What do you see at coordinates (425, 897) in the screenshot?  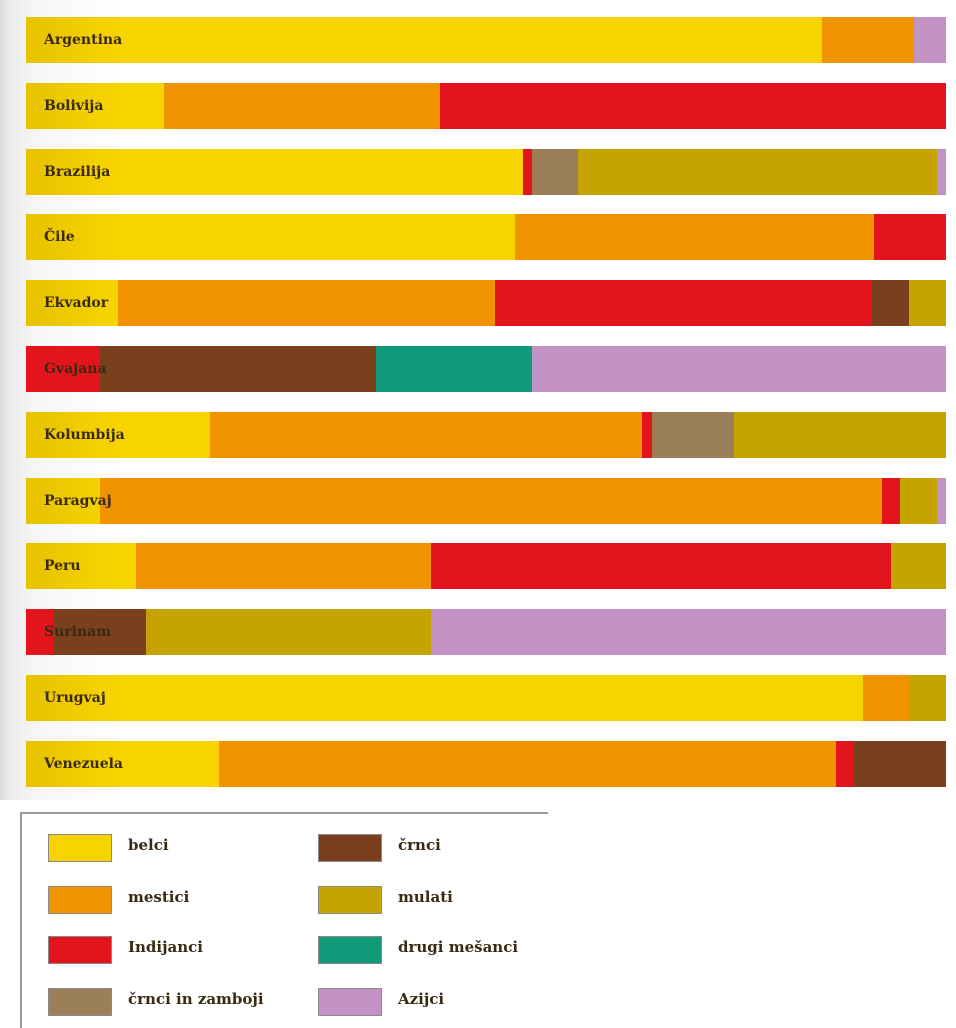 I see `legend-label: mulati` at bounding box center [425, 897].